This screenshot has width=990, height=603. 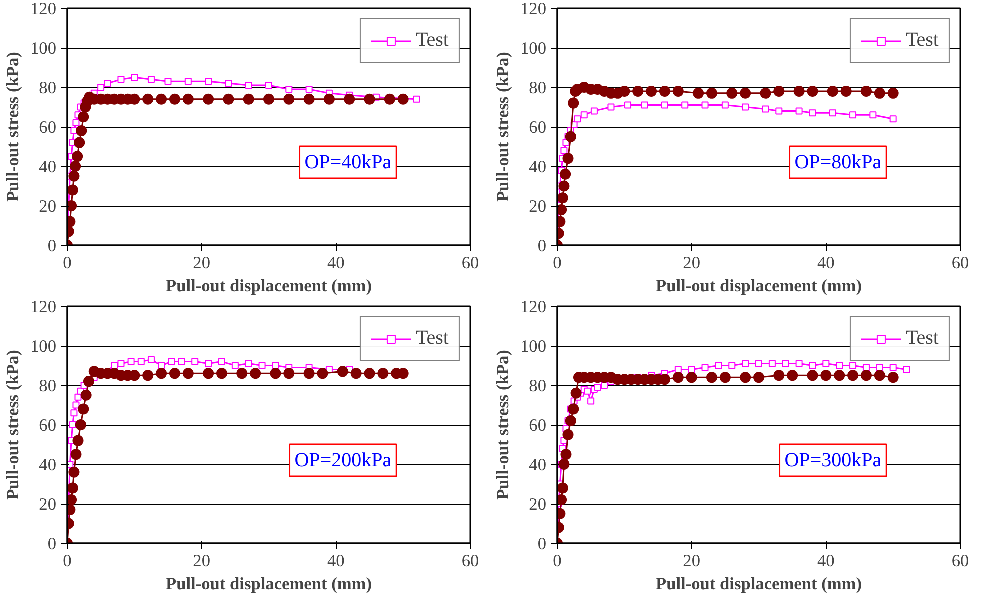 What do you see at coordinates (838, 163) in the screenshot?
I see `annotation: OP=80kPa` at bounding box center [838, 163].